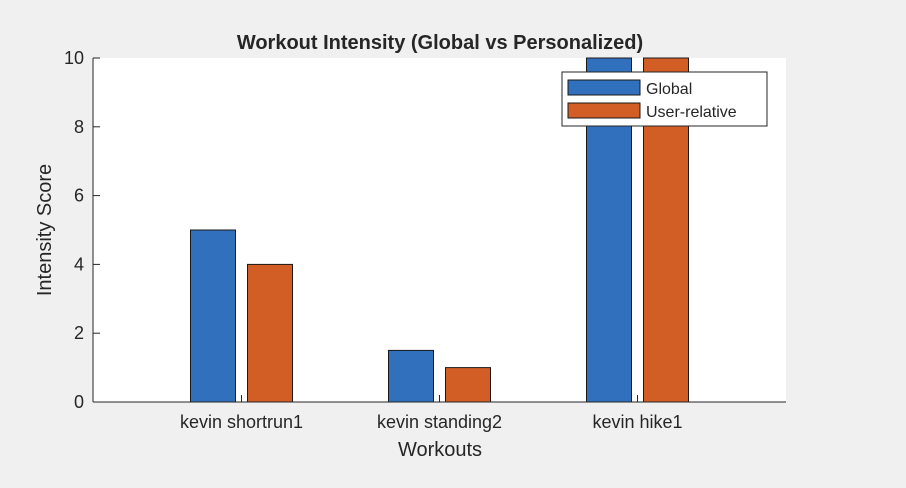 The image size is (906, 488). Describe the element at coordinates (637, 422) in the screenshot. I see `x-tick-label: kevin hike1` at that location.